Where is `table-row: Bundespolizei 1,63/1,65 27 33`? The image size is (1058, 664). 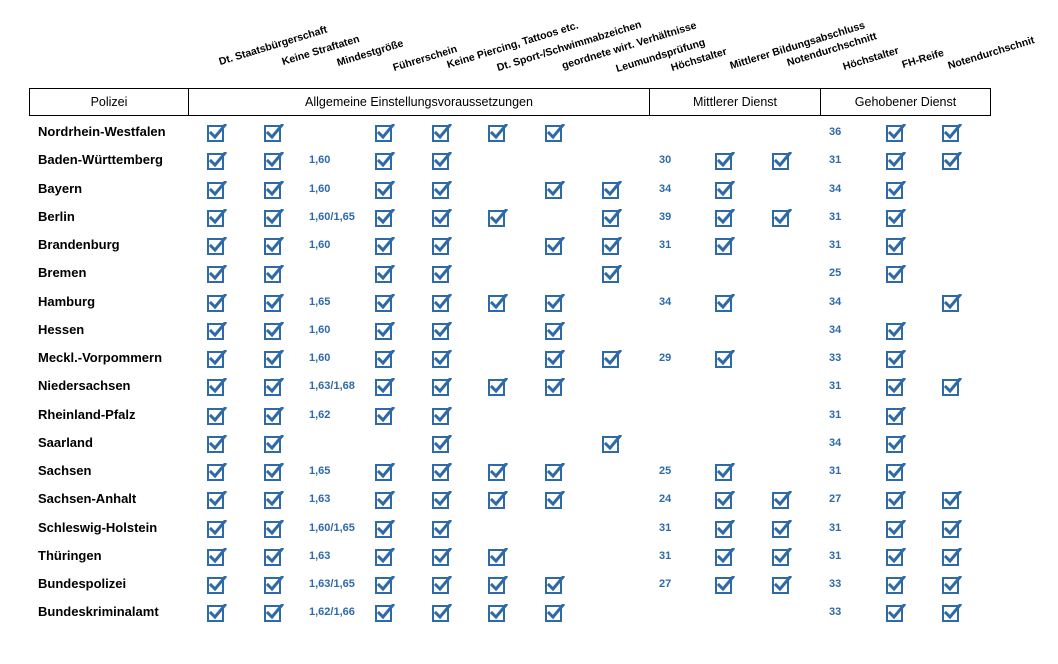
table-row: Bundespolizei 1,63/1,65 27 33 is located at coordinates (529, 584).